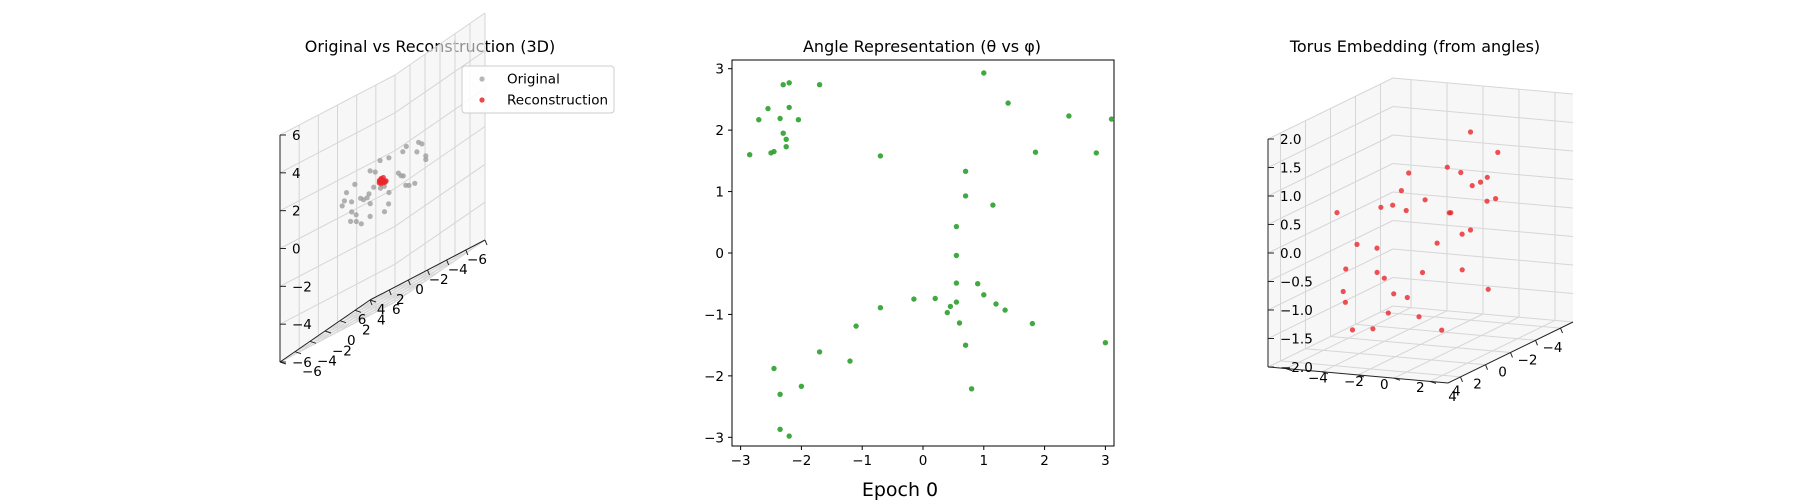 The image size is (1800, 500). I want to click on panel-1-y-tick-label: −6, so click(312, 372).